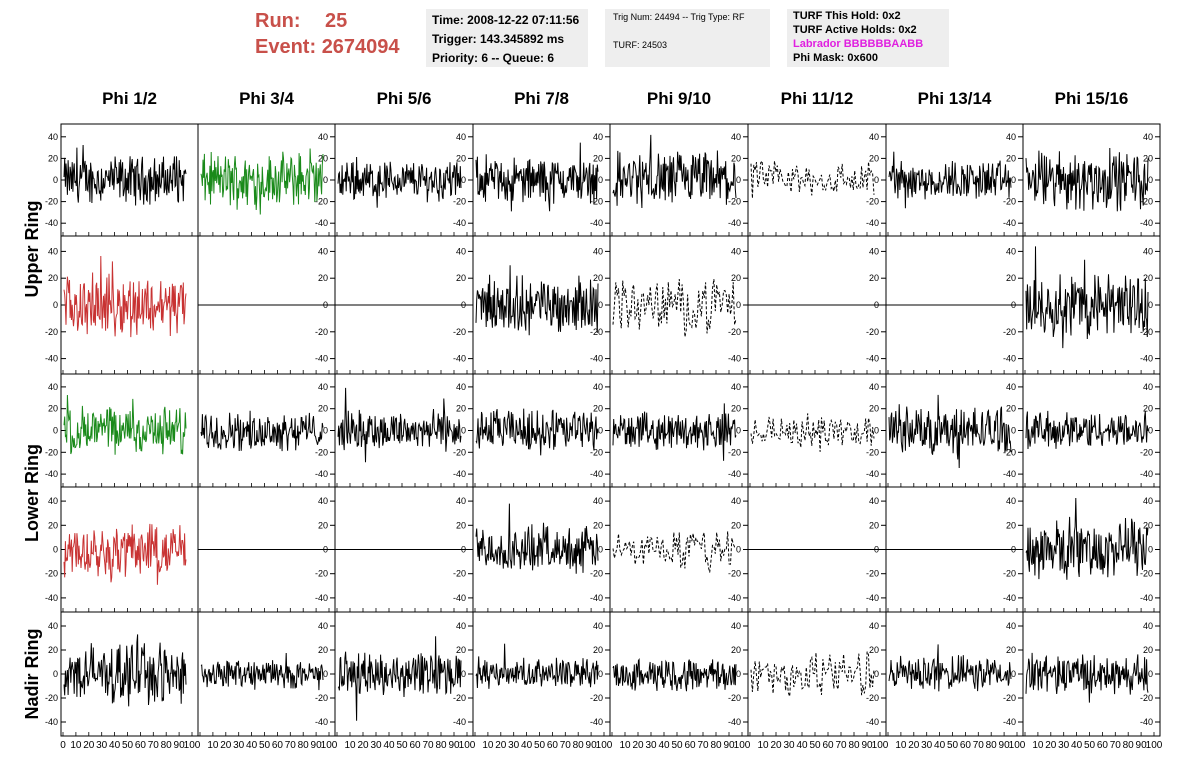  Describe the element at coordinates (600, 674) in the screenshot. I see `ytick-label-r5-c4: 0` at that location.